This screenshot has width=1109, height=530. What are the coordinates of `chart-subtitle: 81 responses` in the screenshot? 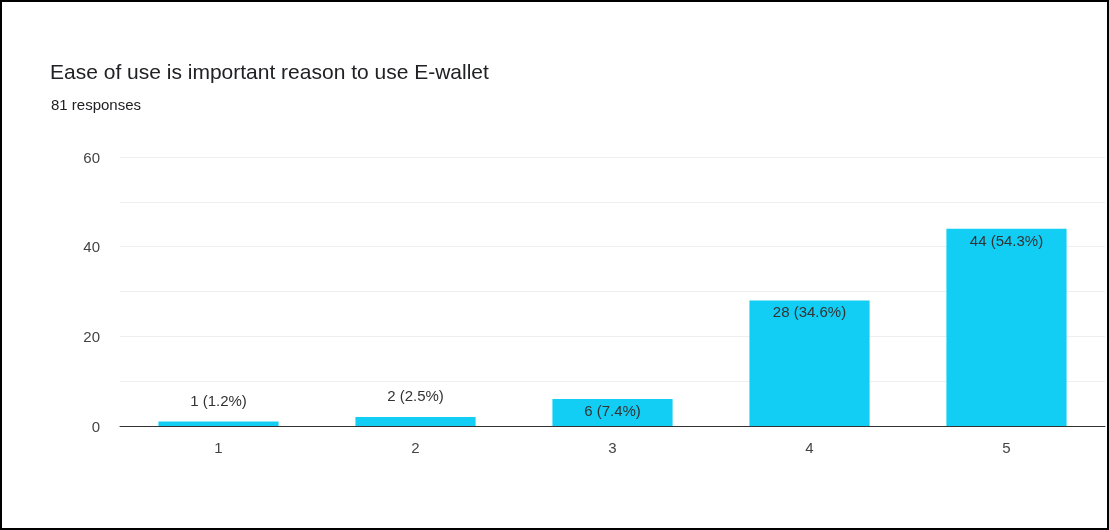 It's located at (96, 104).